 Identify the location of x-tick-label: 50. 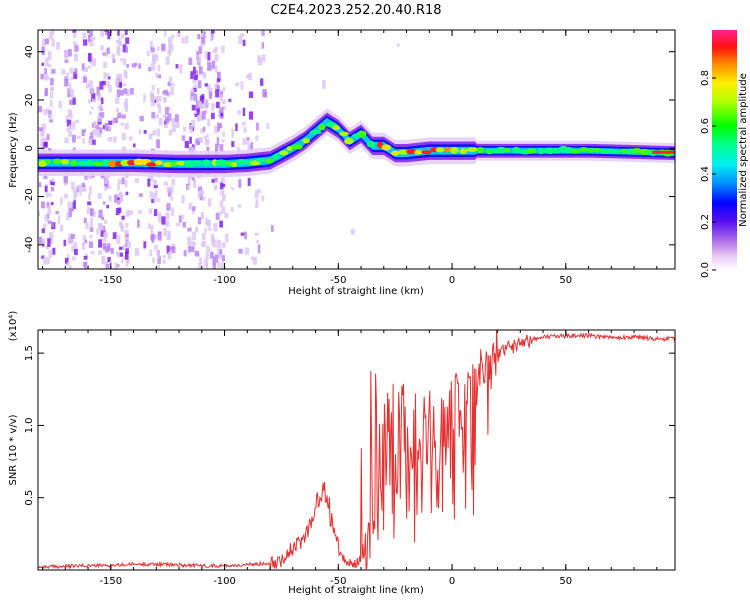
(565, 581).